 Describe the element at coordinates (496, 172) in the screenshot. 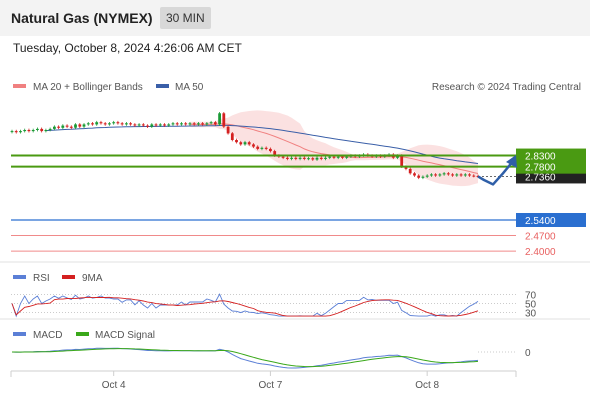

I see `forecast-path` at that location.